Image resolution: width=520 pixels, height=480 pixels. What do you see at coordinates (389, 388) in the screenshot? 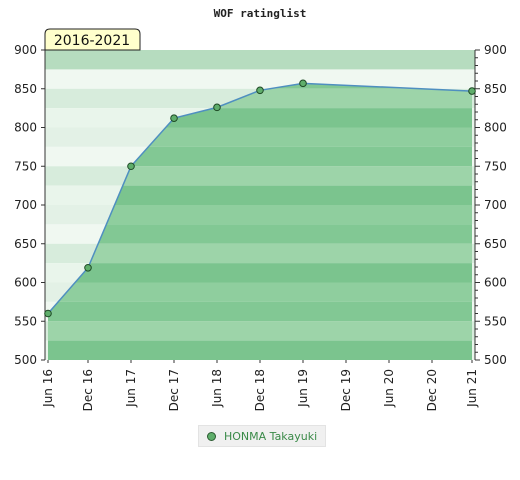
I see `x-tick-label: Jun 20` at bounding box center [389, 388].